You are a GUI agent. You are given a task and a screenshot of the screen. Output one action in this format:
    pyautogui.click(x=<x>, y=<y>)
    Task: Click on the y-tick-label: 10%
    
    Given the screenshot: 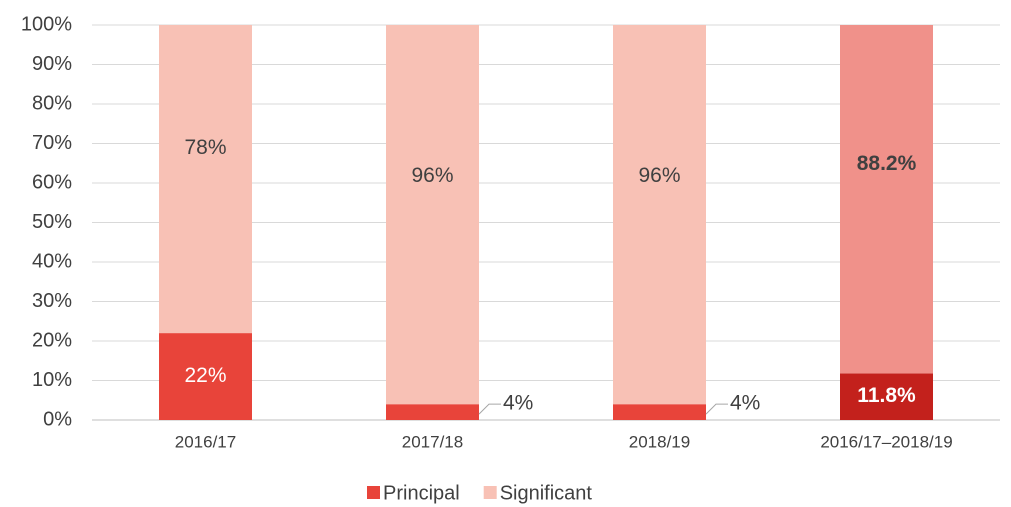 What is the action you would take?
    pyautogui.click(x=52, y=380)
    